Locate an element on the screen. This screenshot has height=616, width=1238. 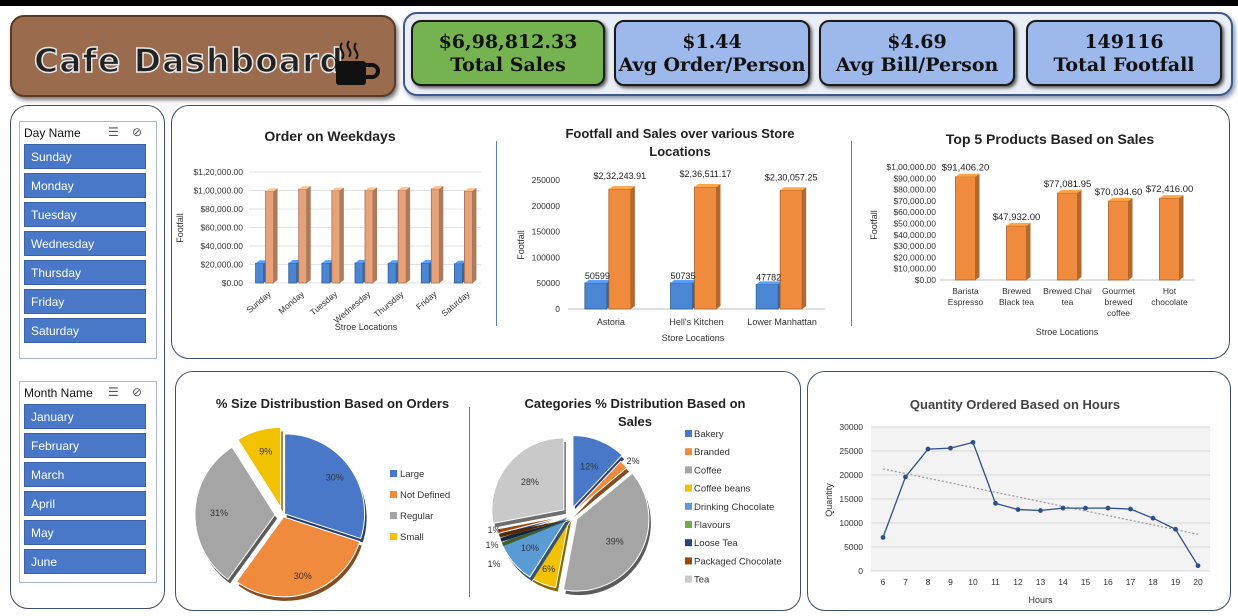
x-tick-label: Espresso is located at coordinates (966, 302).